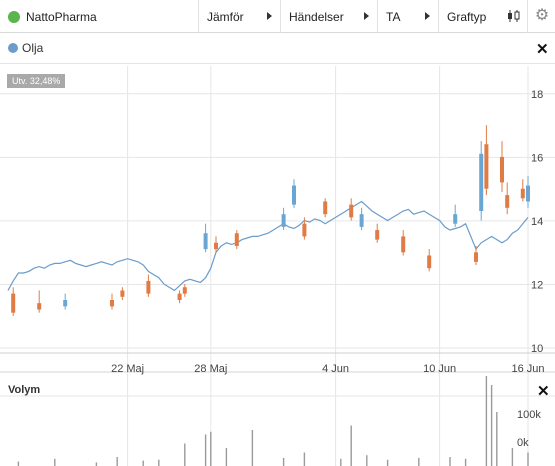 This screenshot has height=466, width=555. Describe the element at coordinates (335, 369) in the screenshot. I see `x-tick-label: 4 Jun` at that location.